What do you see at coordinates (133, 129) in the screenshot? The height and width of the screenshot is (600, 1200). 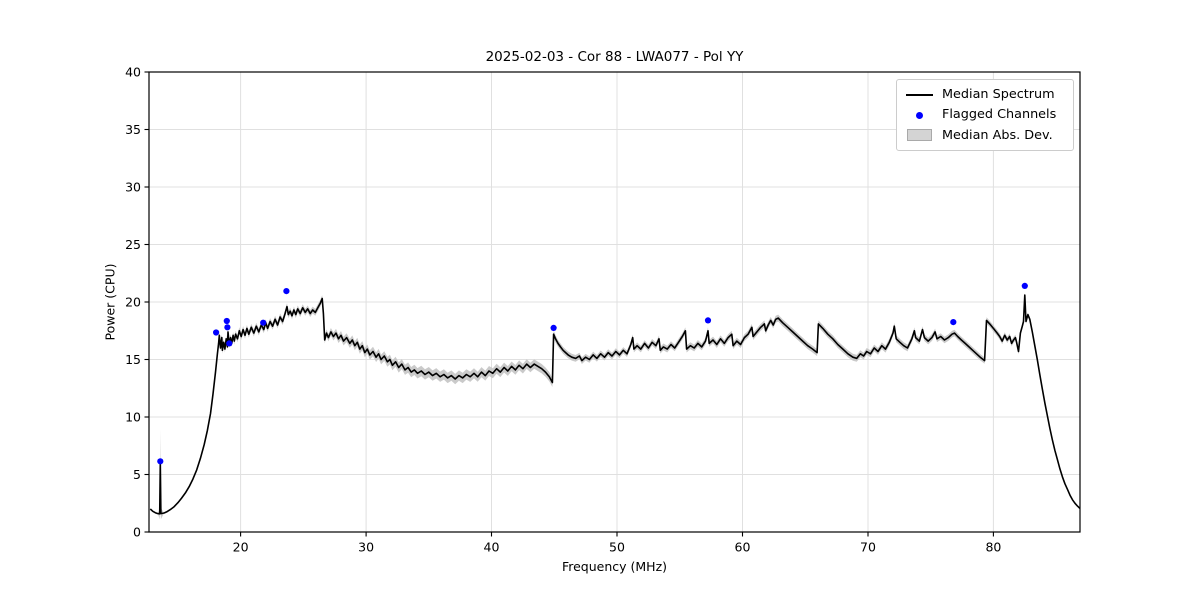 I see `y-tick-label: 35` at bounding box center [133, 129].